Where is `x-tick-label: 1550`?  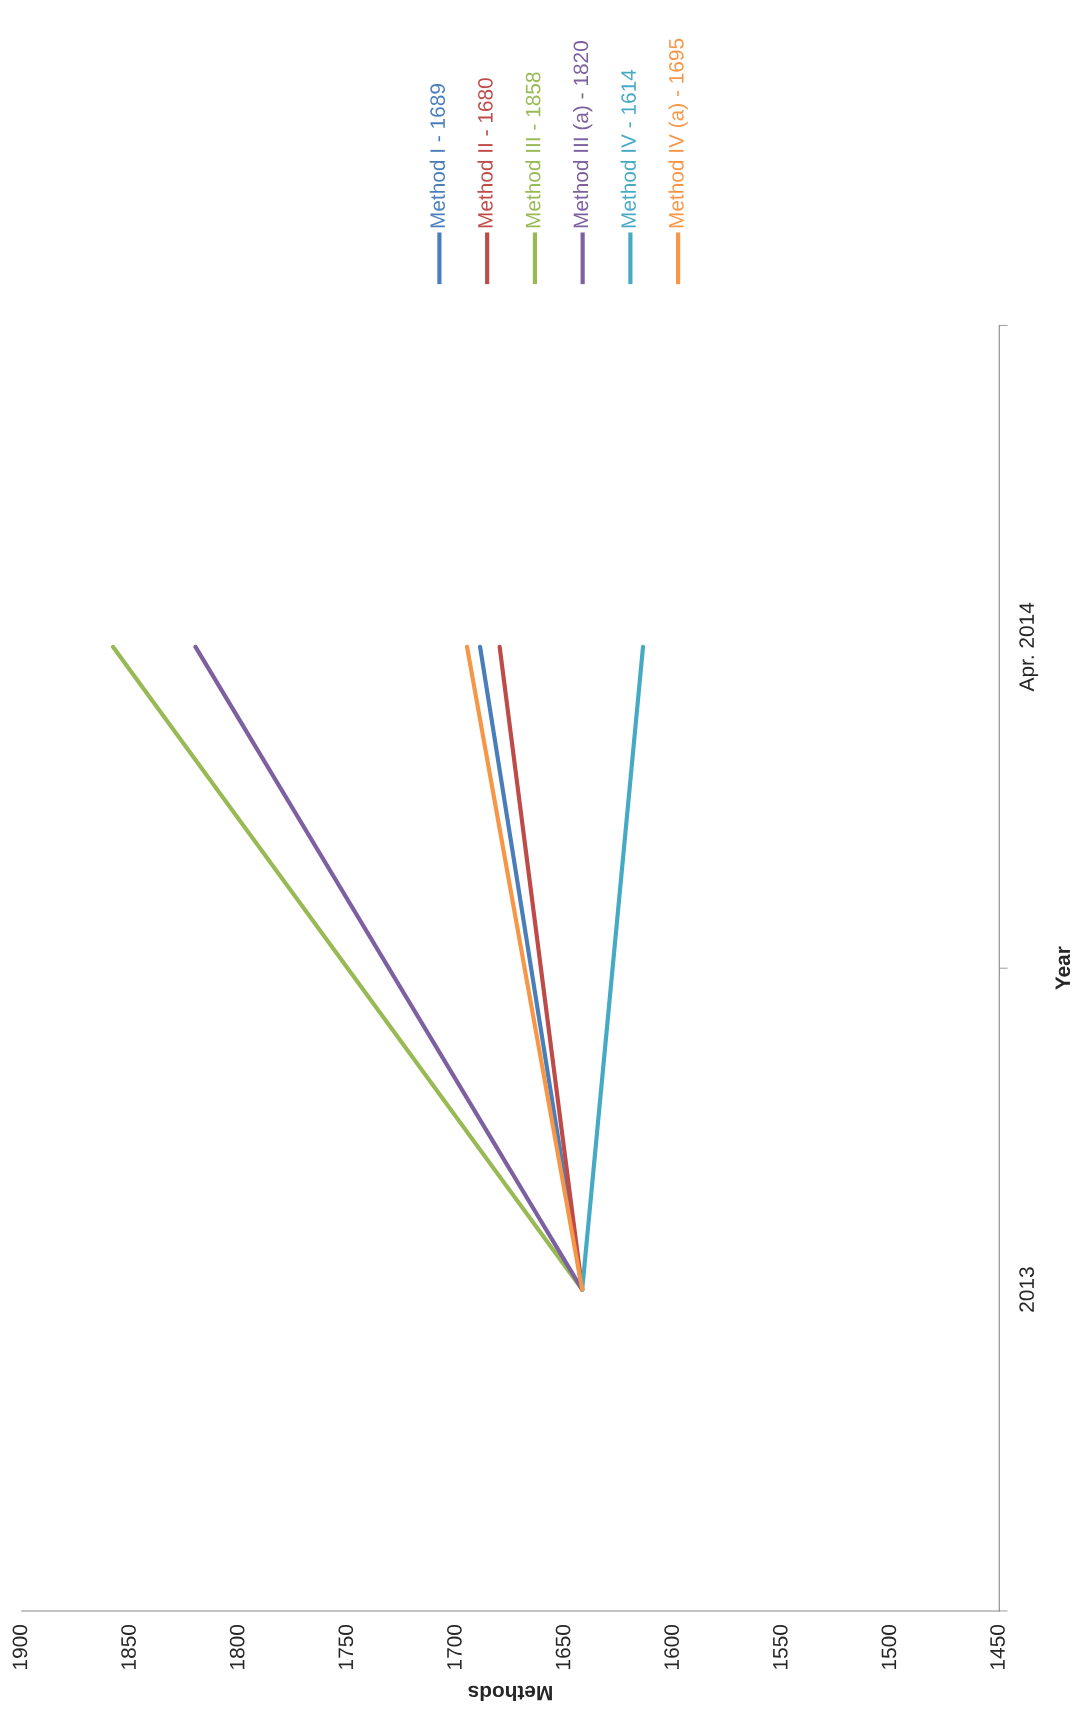 x-tick-label: 1550 is located at coordinates (780, 1646).